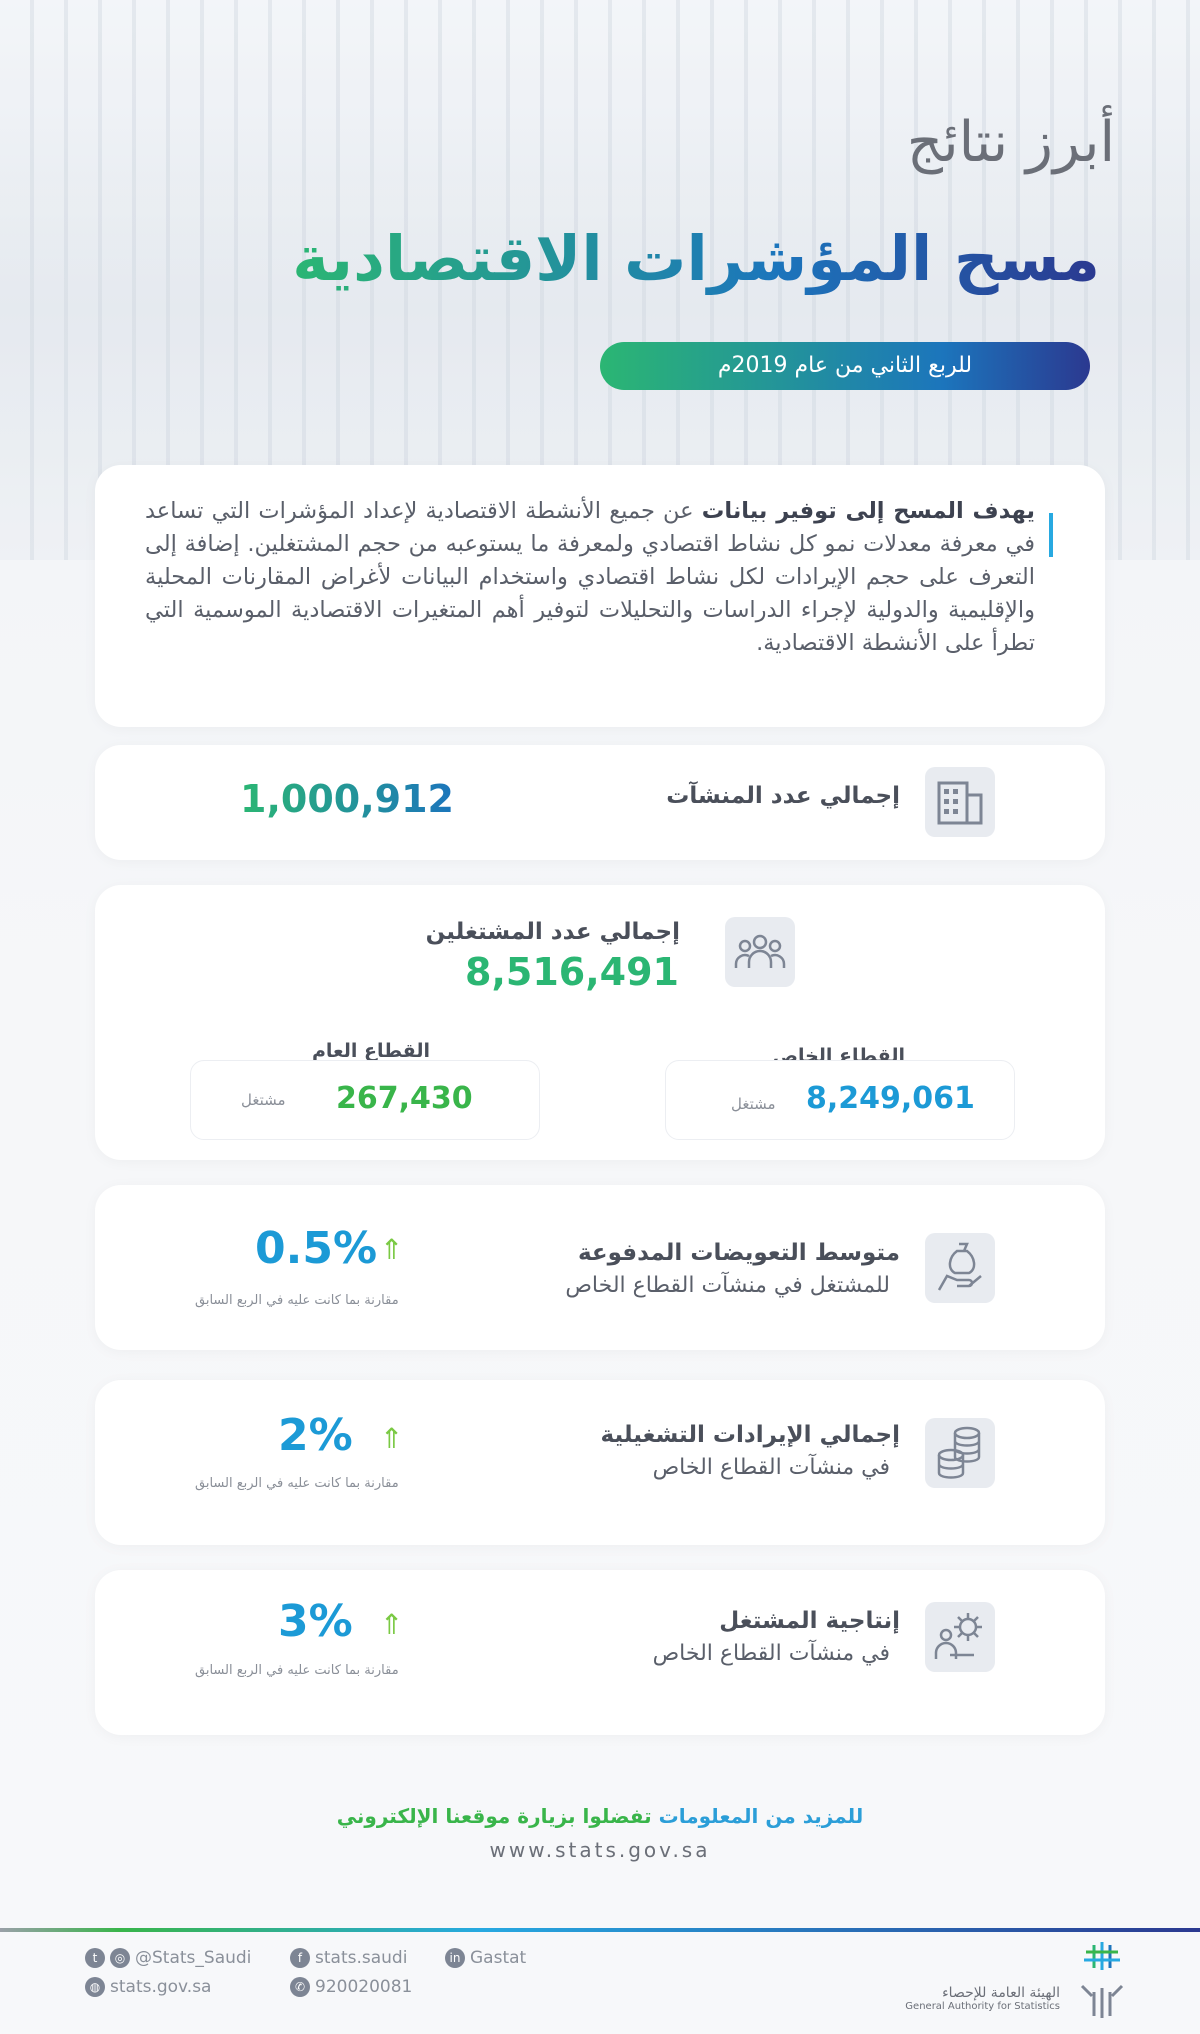 This screenshot has height=2034, width=1200. Describe the element at coordinates (960, 1453) in the screenshot. I see `coins-stack-icon` at that location.